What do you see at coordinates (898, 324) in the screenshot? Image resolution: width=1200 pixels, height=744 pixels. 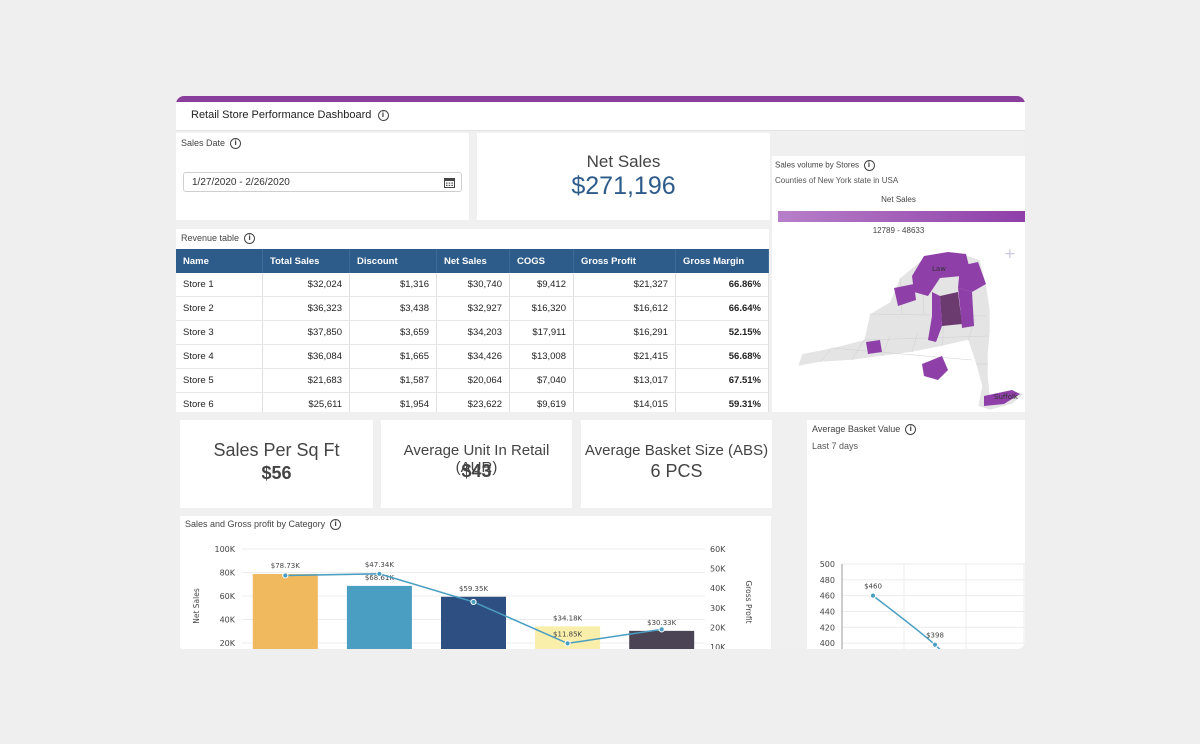 I see `new-york-map: Law Suffolk +` at bounding box center [898, 324].